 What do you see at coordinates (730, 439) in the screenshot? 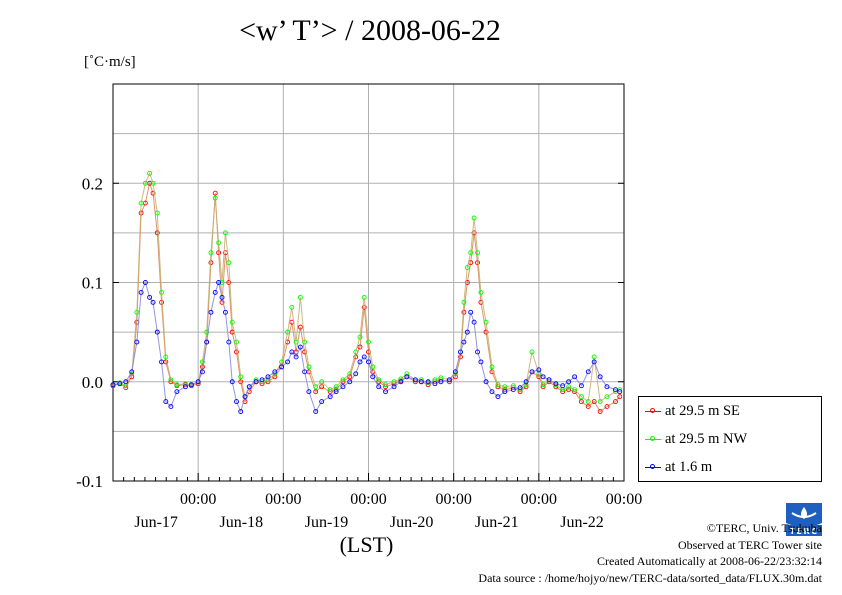
I see `chart-legend: at 29.5 m SE at 29.5 m NW at 1.6 m` at bounding box center [730, 439].